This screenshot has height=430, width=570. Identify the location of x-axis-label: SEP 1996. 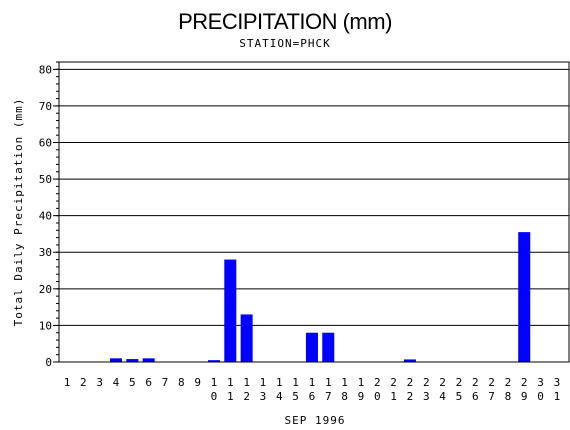
(315, 420).